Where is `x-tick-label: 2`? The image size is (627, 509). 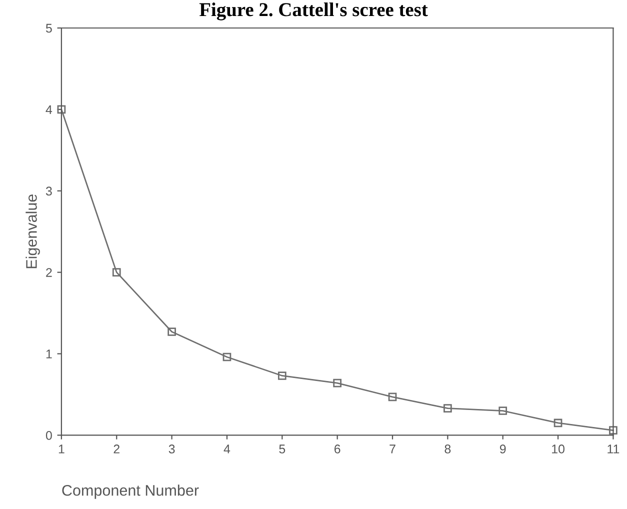 x-tick-label: 2 is located at coordinates (117, 449).